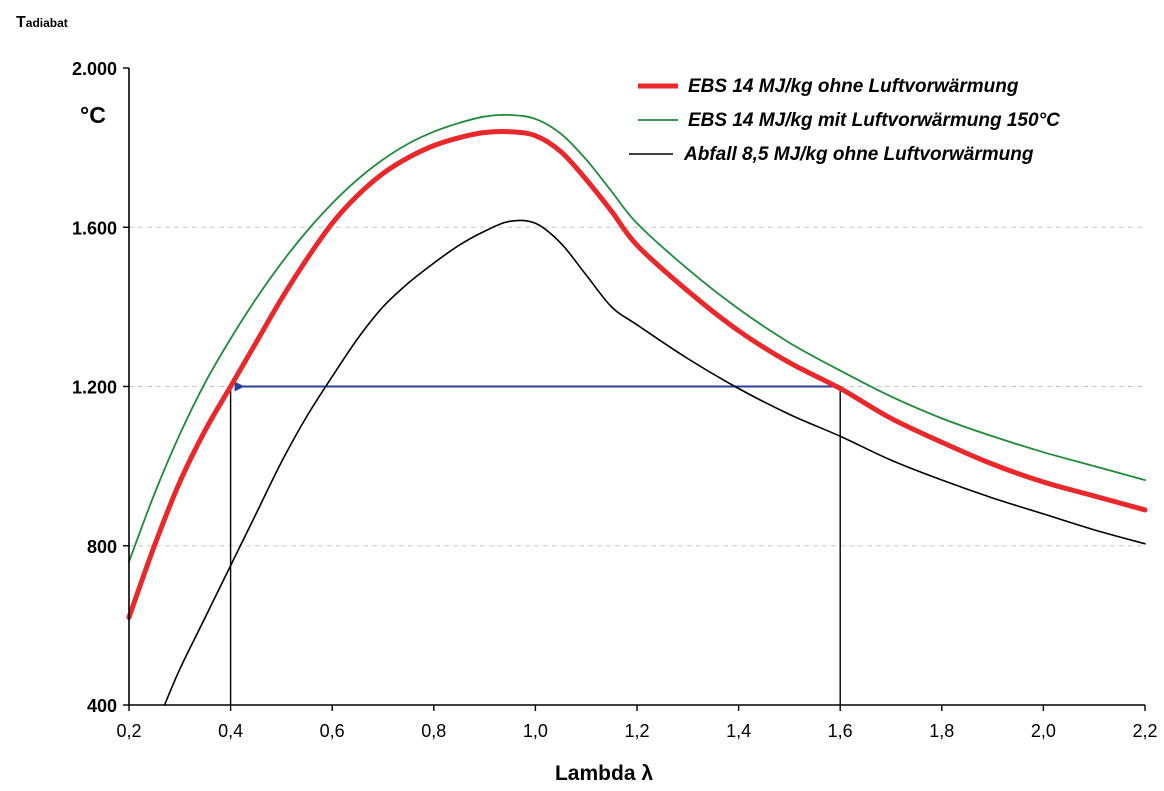  Describe the element at coordinates (738, 731) in the screenshot. I see `x-tick-label-6: 1,4` at that location.